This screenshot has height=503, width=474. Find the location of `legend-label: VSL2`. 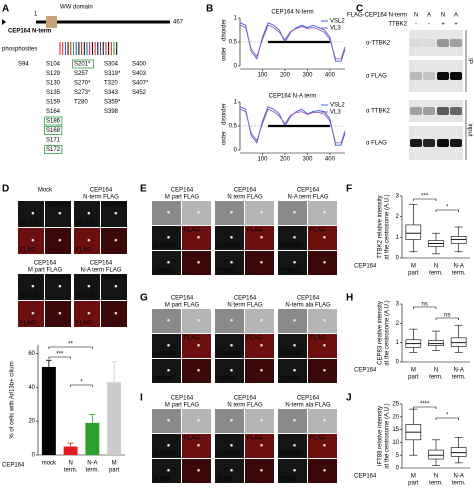

legend-label: VSL2 is located at coordinates (337, 22).